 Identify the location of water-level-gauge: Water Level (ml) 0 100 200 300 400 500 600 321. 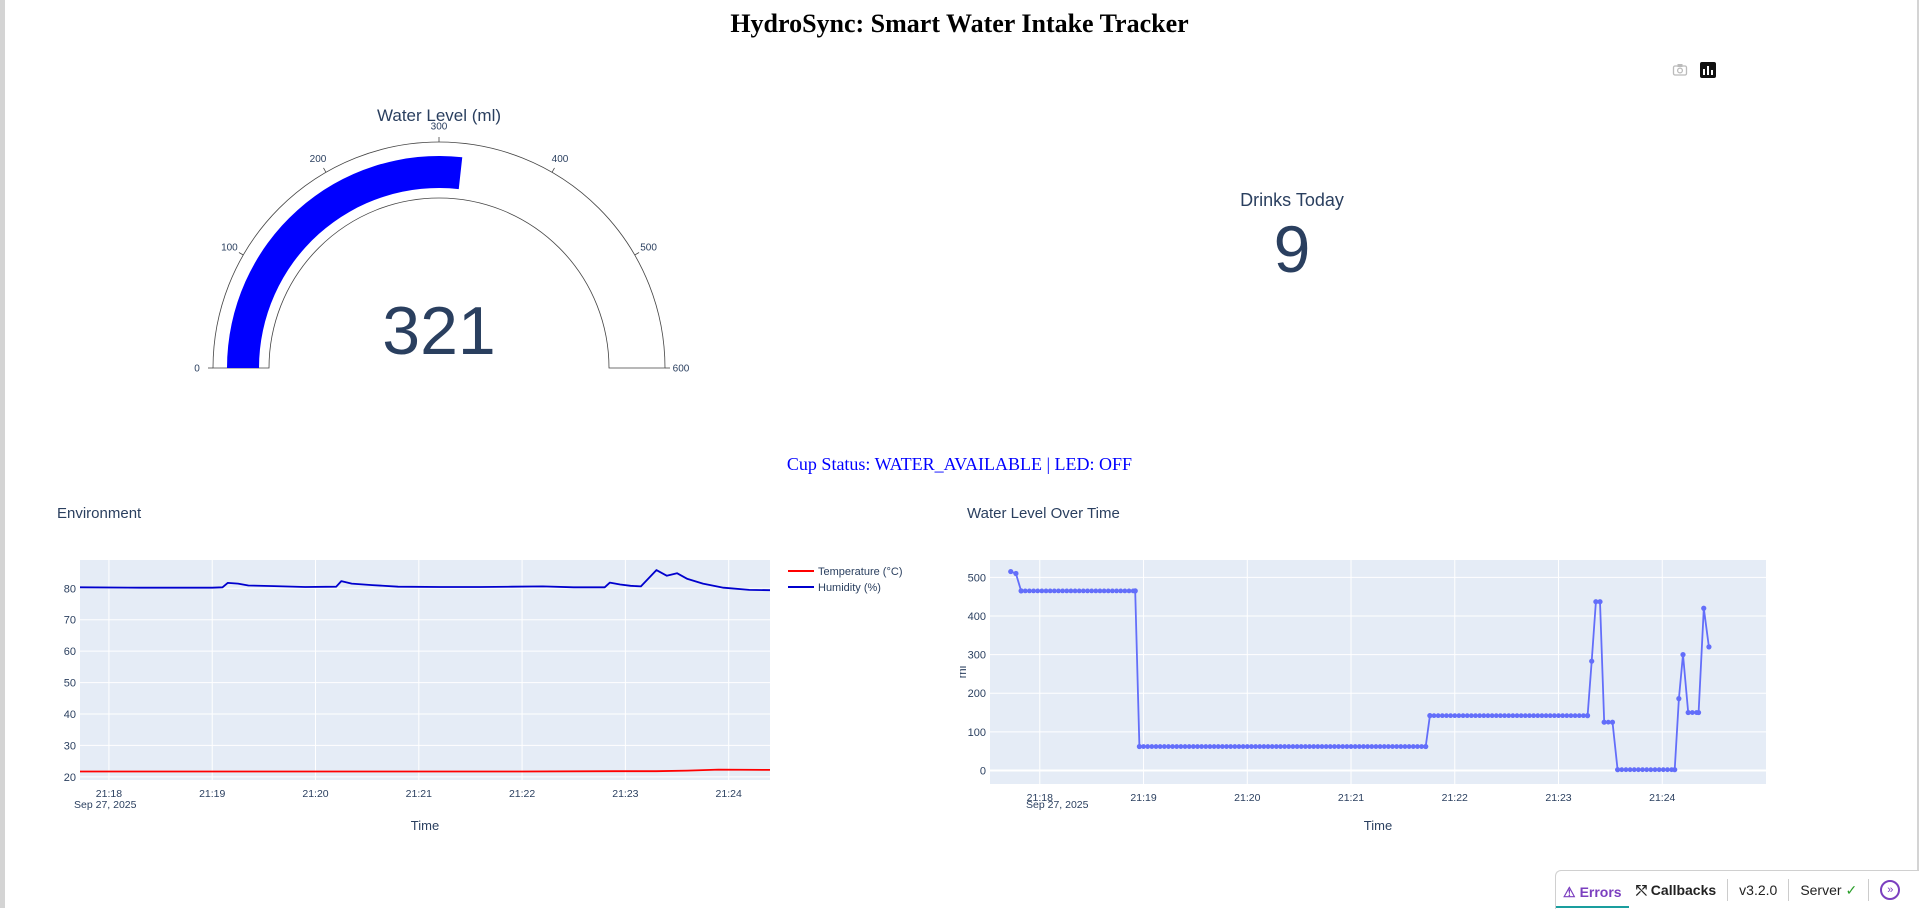
(442, 240).